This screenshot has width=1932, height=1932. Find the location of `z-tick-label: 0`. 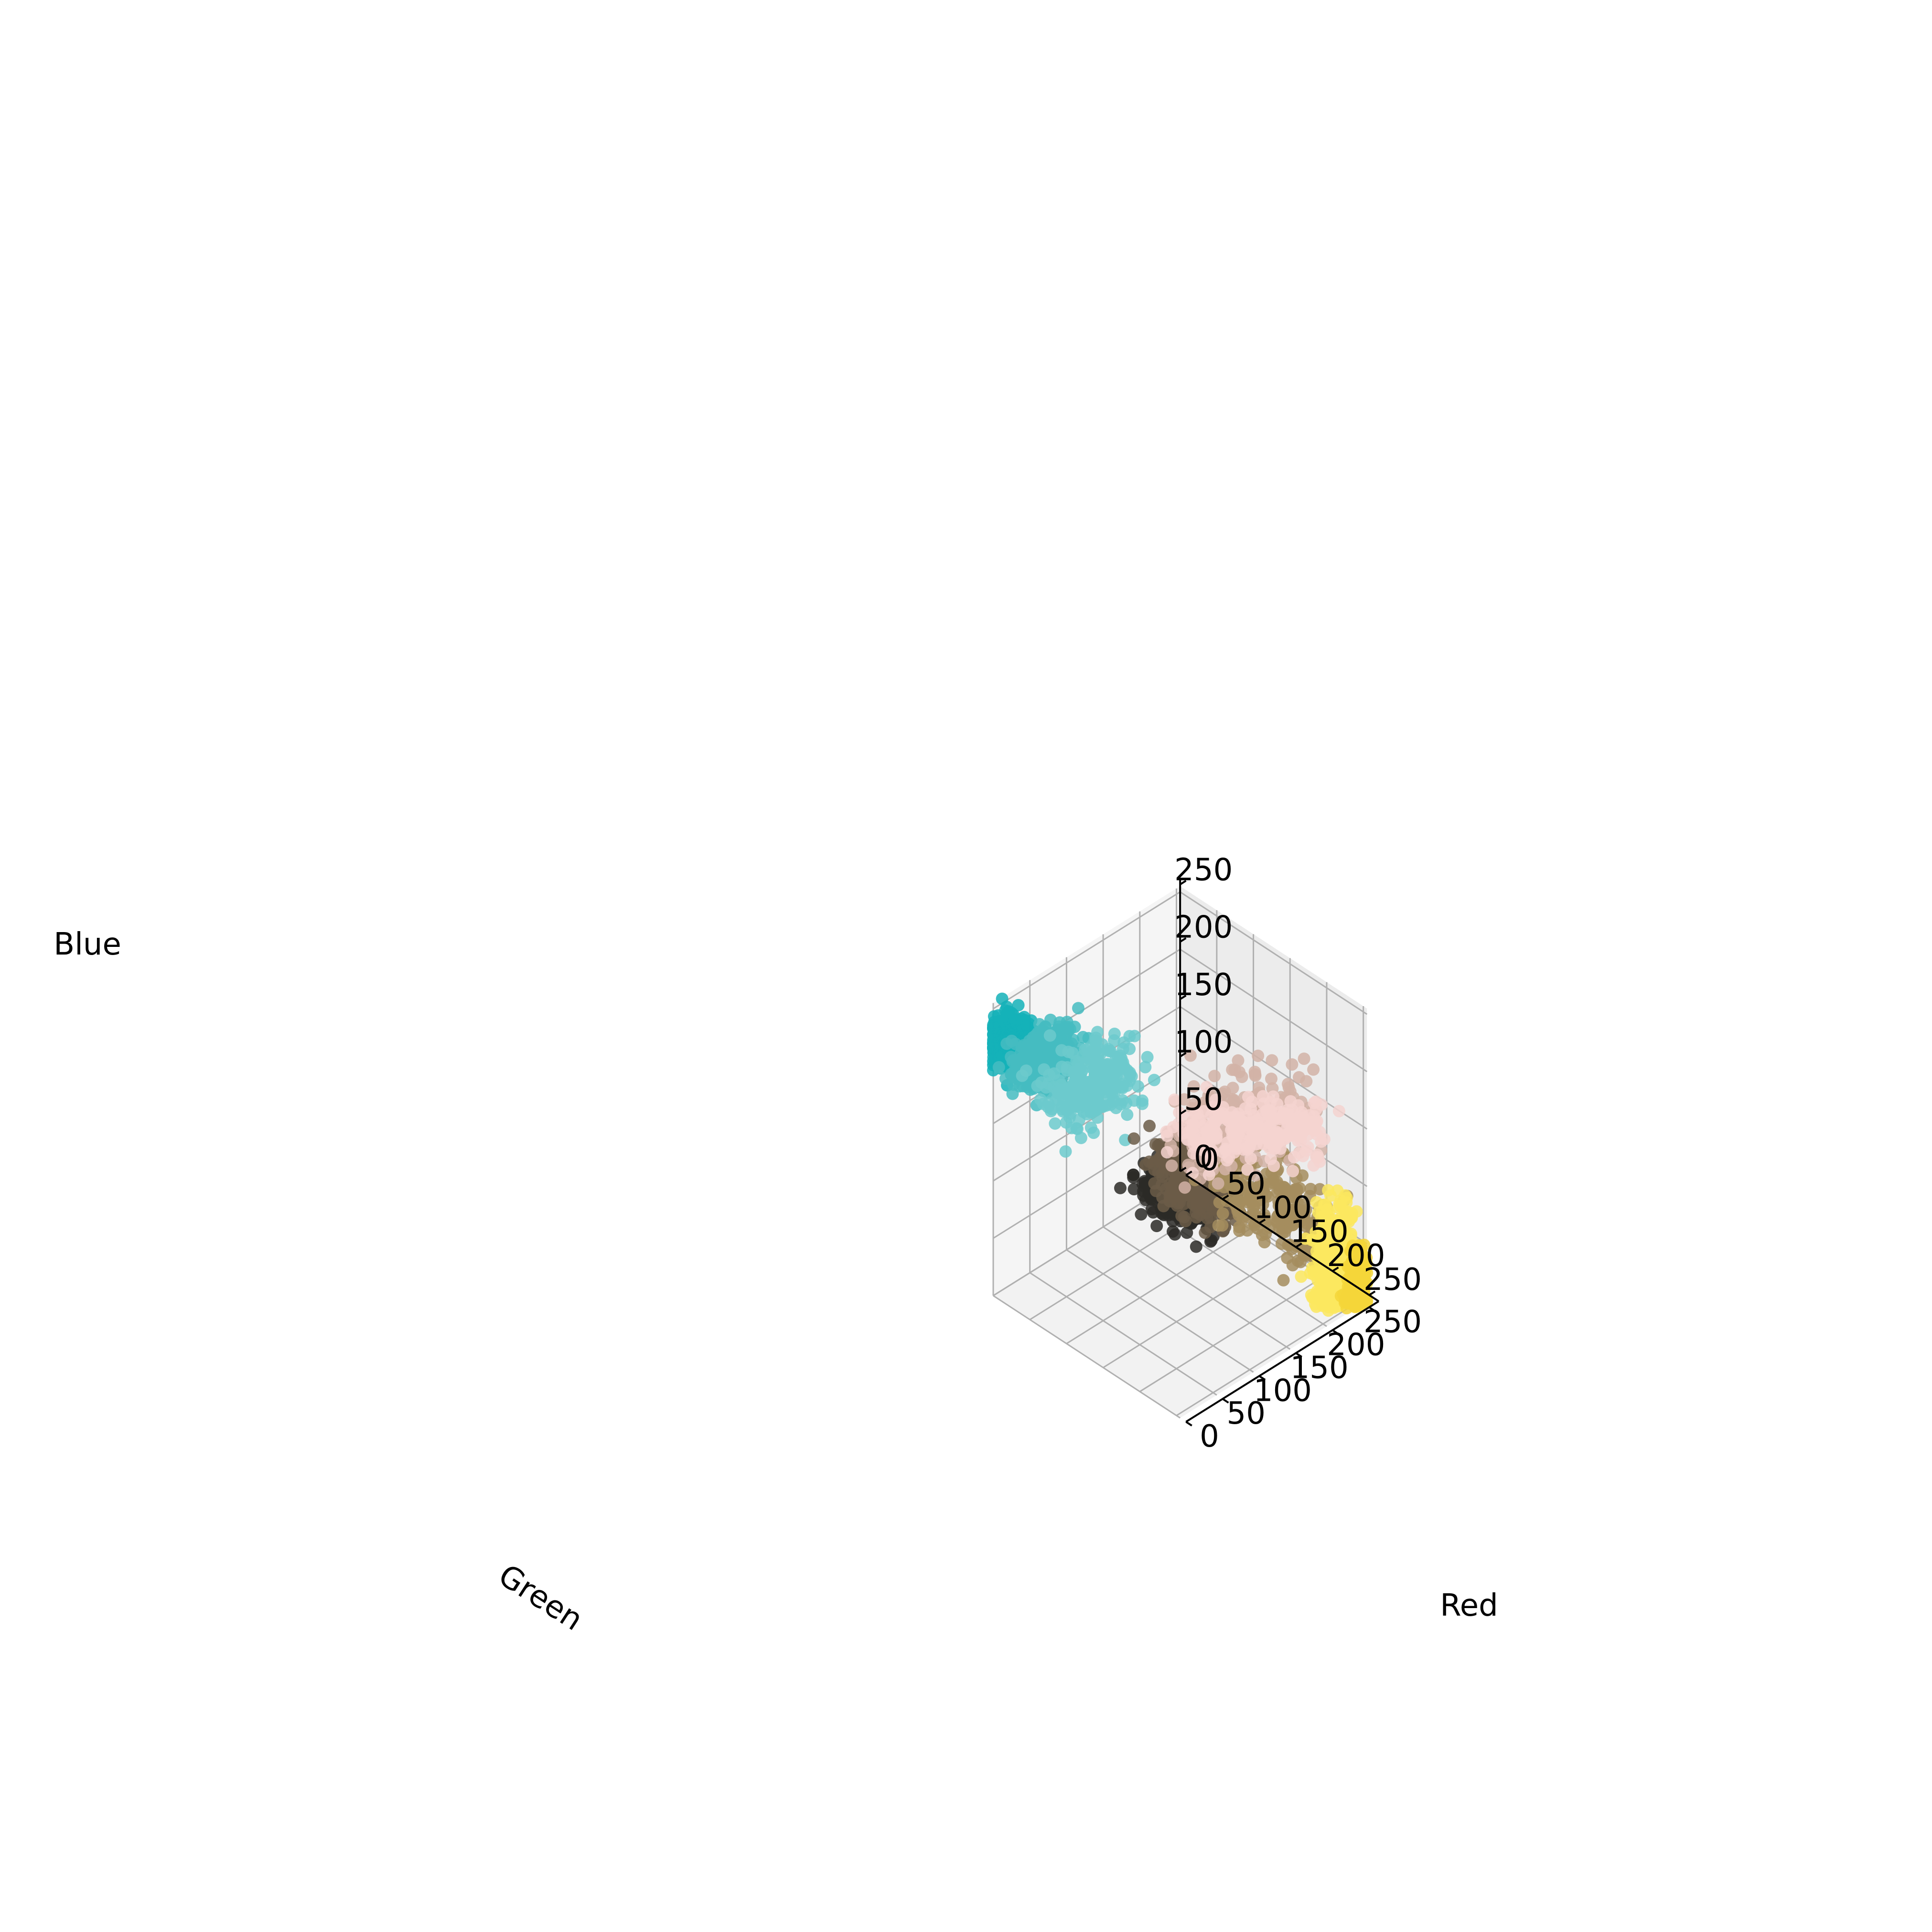

z-tick-label: 0 is located at coordinates (1203, 1157).